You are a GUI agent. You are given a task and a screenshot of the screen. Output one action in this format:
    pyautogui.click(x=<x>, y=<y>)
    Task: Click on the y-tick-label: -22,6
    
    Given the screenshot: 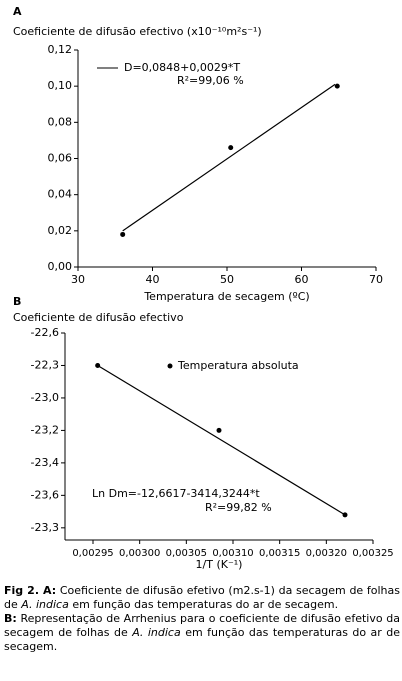 What is the action you would take?
    pyautogui.click(x=45, y=332)
    